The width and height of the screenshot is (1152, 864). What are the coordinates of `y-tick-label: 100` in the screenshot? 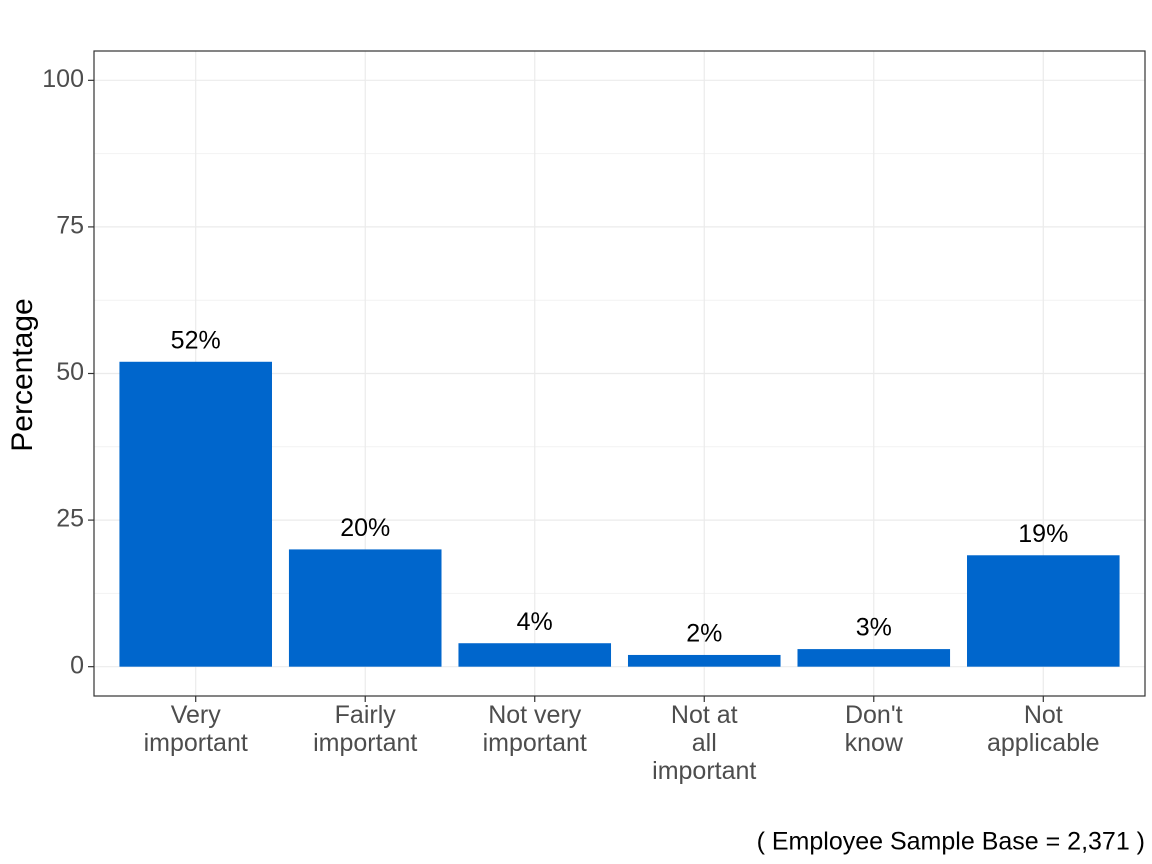 It's located at (63, 79).